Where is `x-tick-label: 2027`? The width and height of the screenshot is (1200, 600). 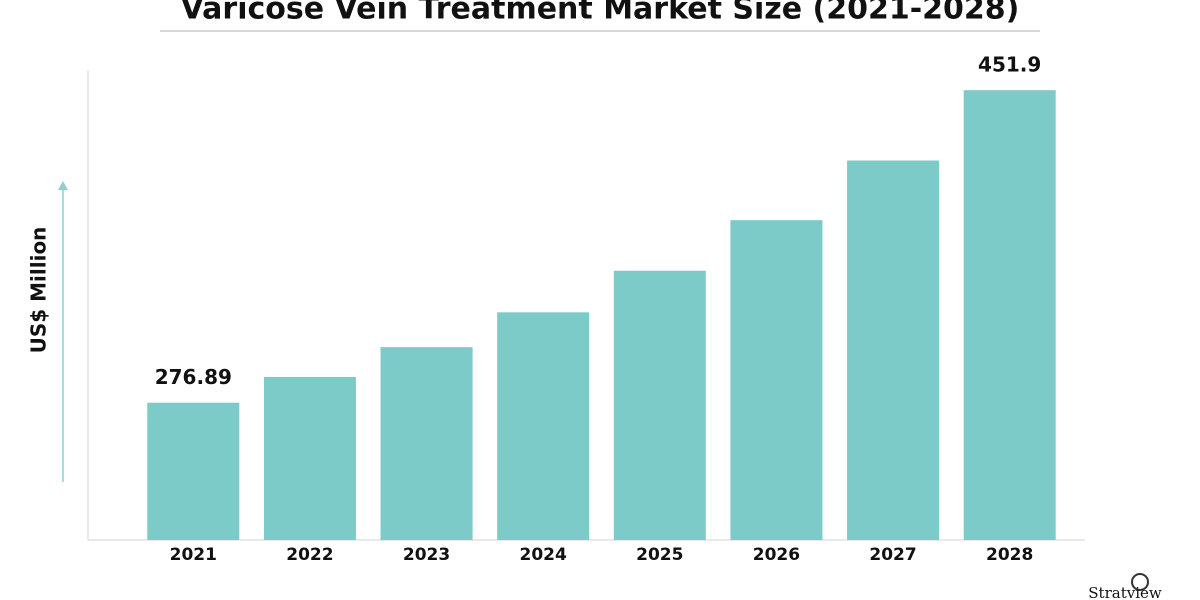 x-tick-label: 2027 is located at coordinates (892, 555).